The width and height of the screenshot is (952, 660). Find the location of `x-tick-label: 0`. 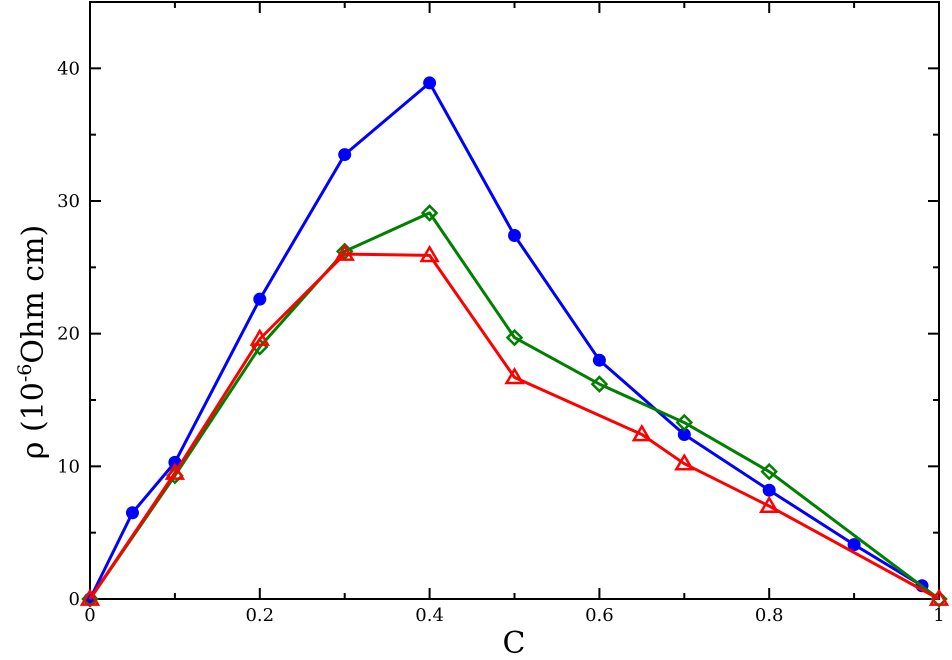

x-tick-label: 0 is located at coordinates (89, 615).